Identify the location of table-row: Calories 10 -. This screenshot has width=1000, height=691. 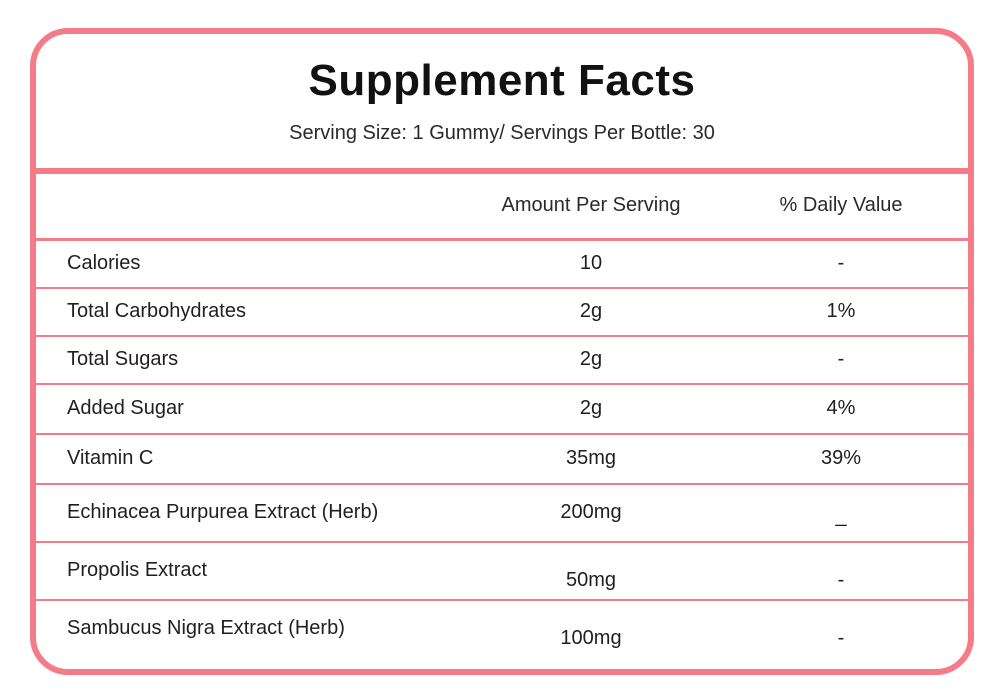
(502, 265).